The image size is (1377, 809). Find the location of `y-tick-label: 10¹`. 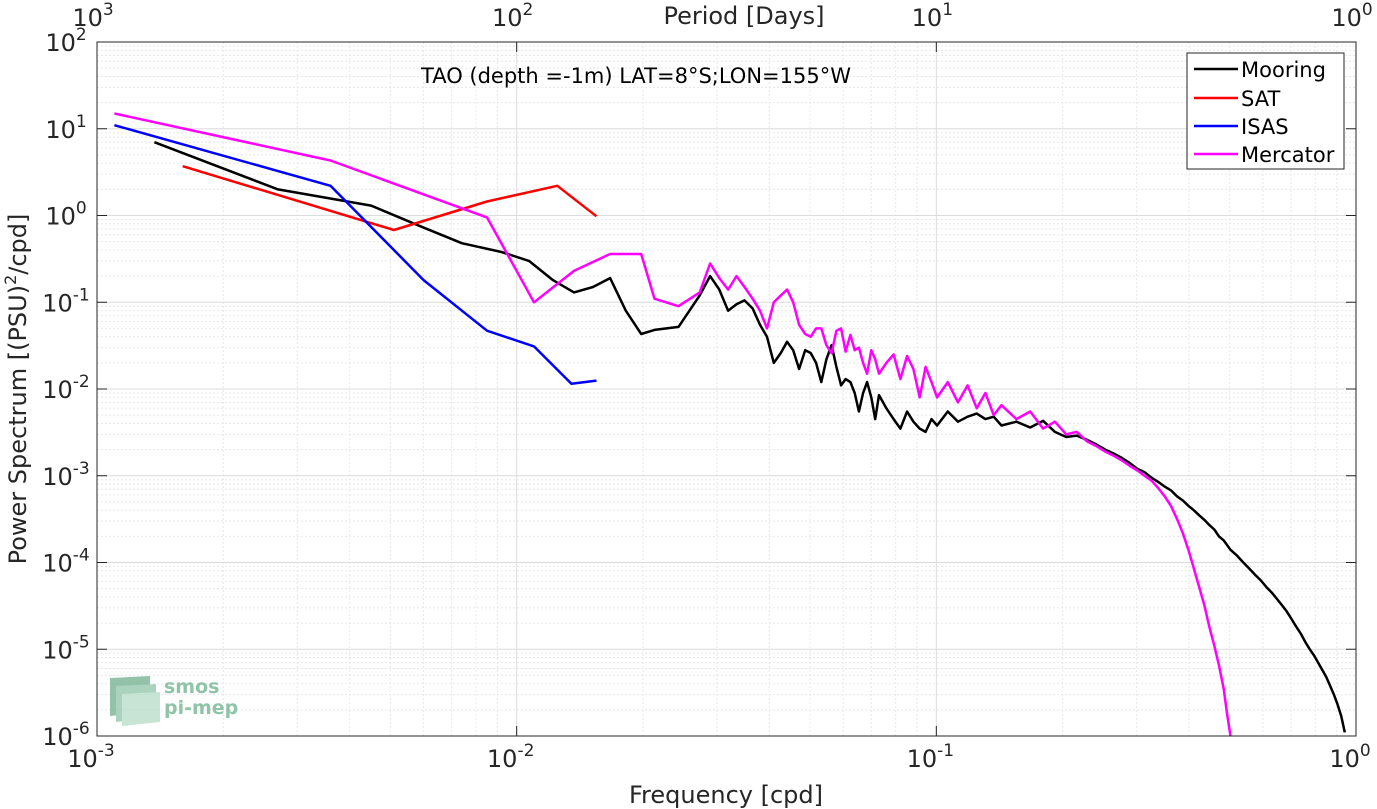

y-tick-label: 10¹ is located at coordinates (65, 128).